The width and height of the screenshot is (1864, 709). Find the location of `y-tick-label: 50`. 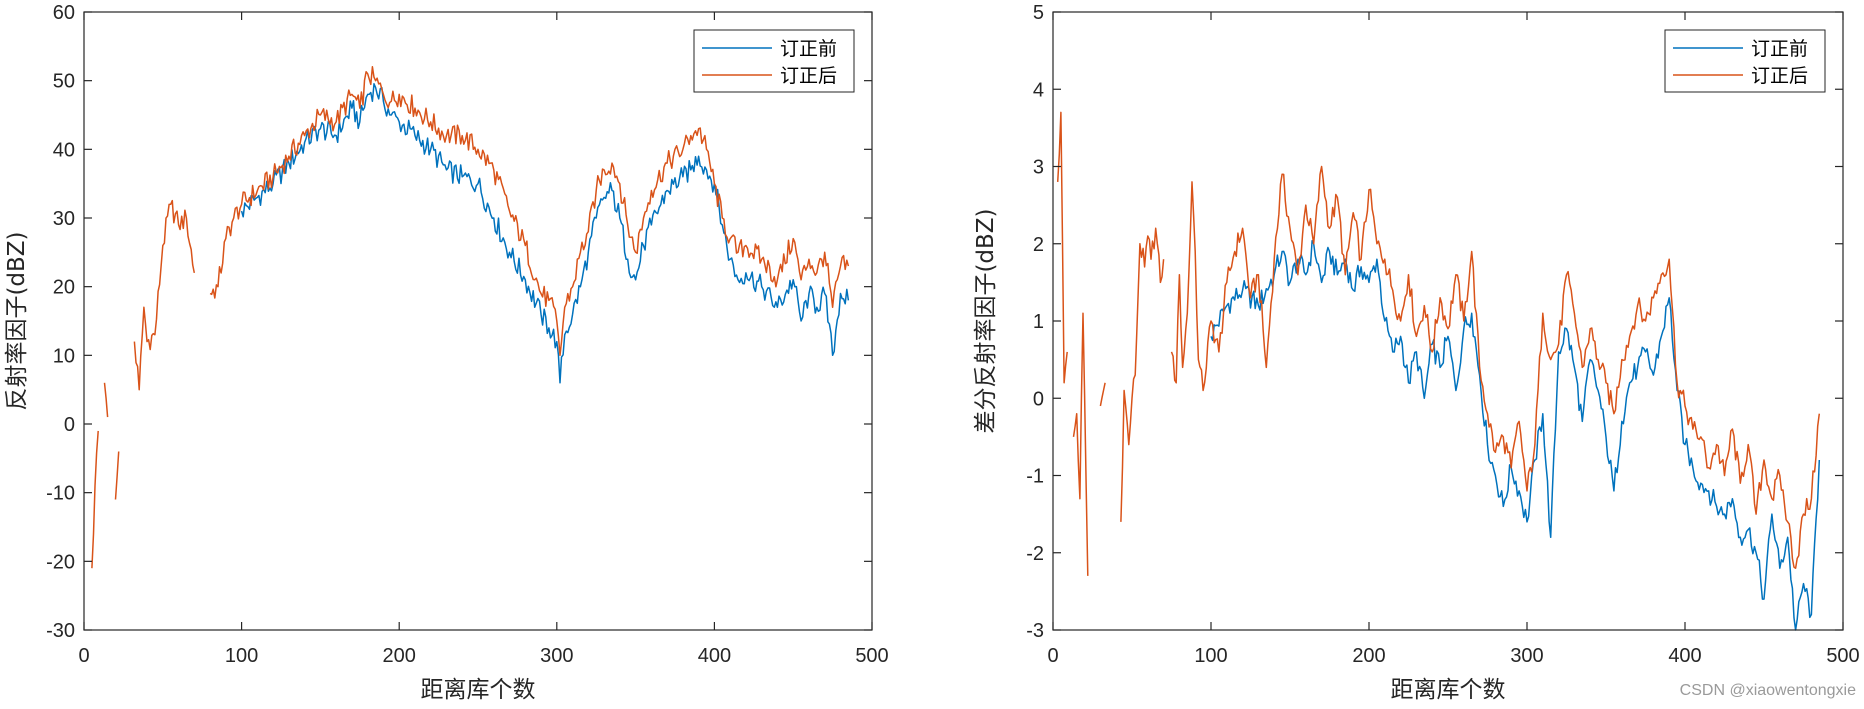

y-tick-label: 50 is located at coordinates (64, 82).